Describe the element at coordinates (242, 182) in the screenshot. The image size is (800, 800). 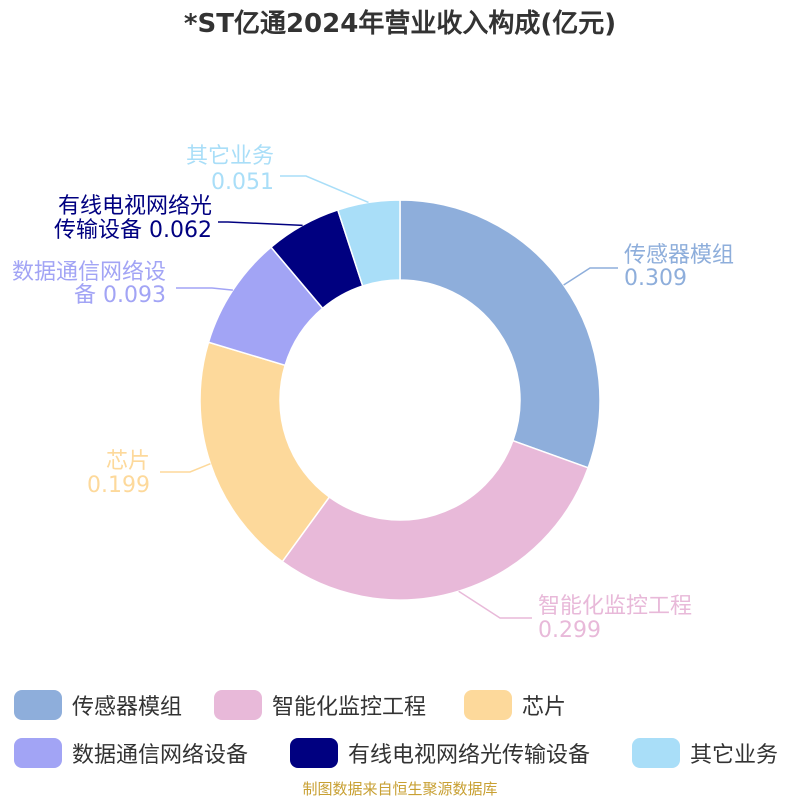
I see `slice-value-label: 0.051` at that location.